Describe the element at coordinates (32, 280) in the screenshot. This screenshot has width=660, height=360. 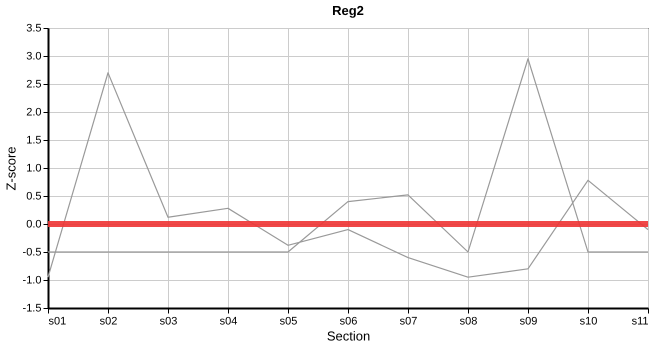
I see `y-tick-label: -1.0` at that location.